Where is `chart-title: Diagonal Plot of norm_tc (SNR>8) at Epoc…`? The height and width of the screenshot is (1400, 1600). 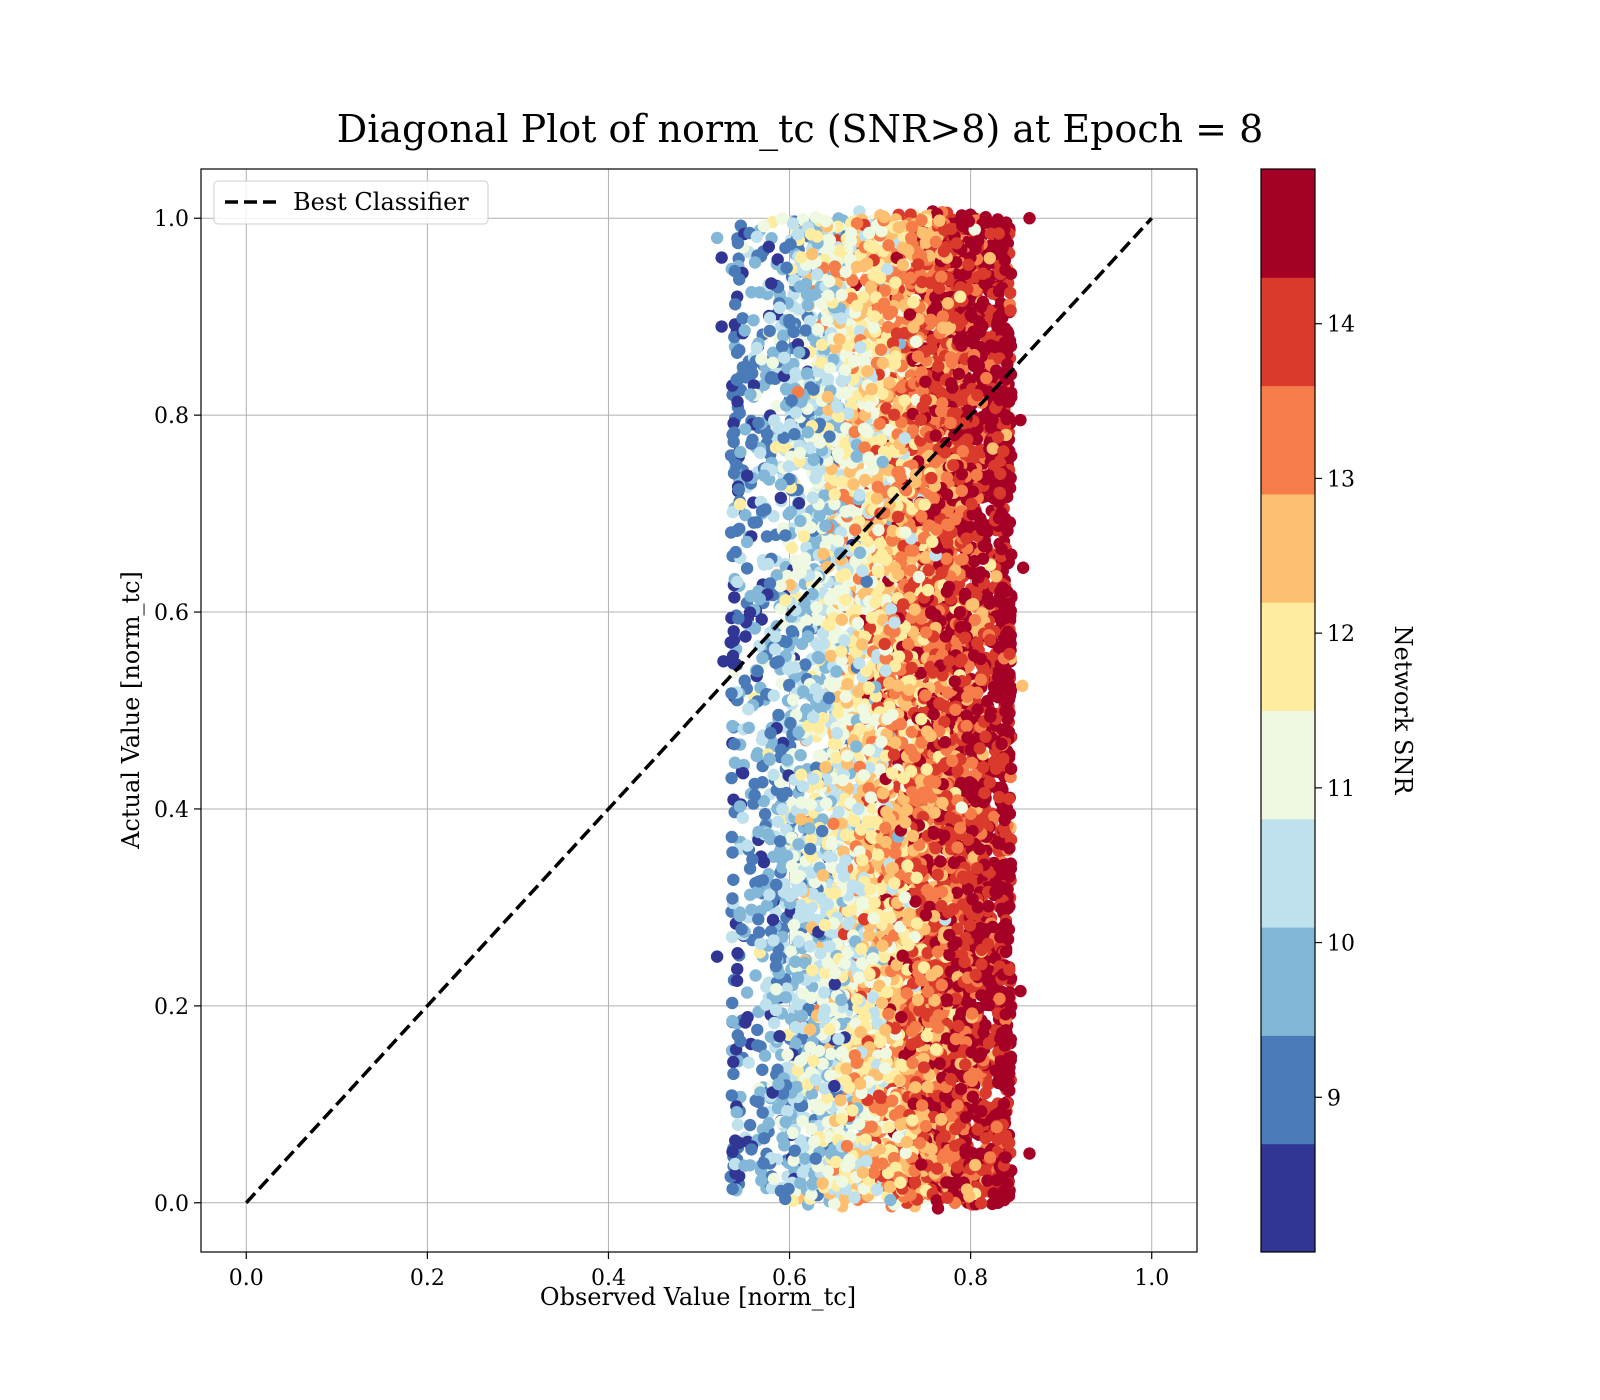 chart-title: Diagonal Plot of norm_tc (SNR>8) at Epoc… is located at coordinates (800, 129).